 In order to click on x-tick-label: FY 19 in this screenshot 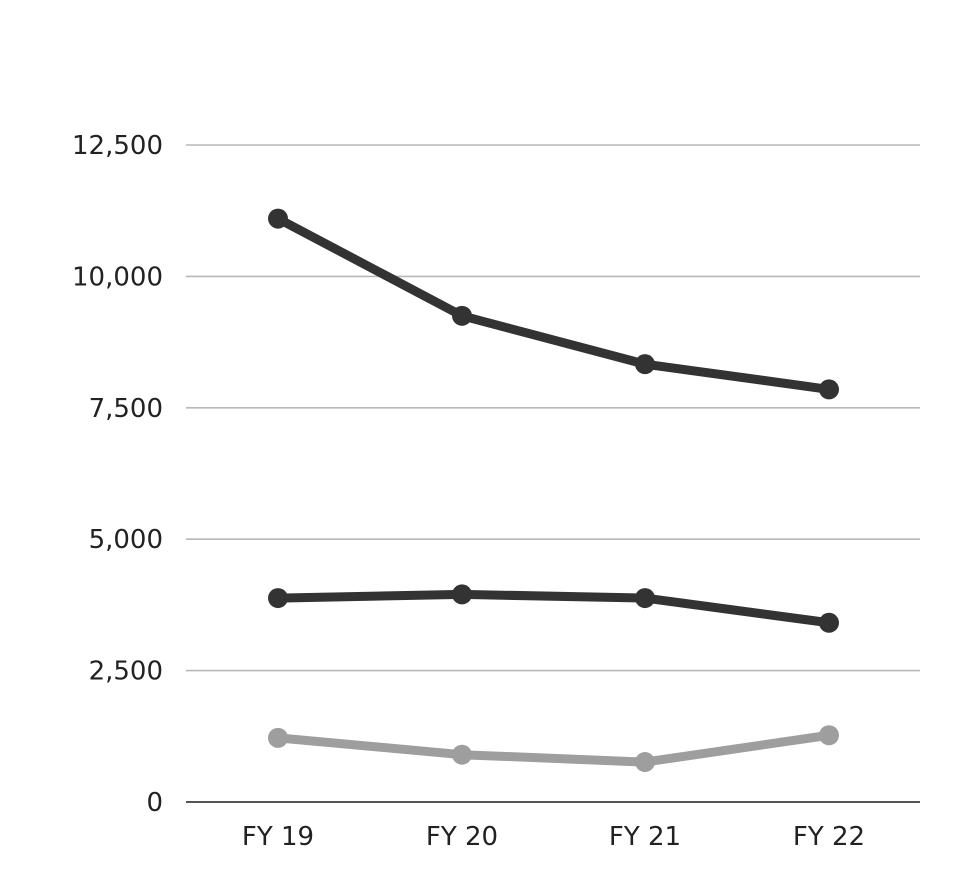, I will do `click(278, 837)`.